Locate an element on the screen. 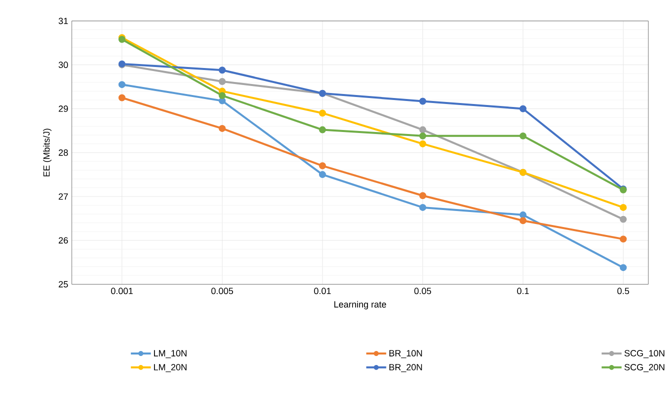  x-tick-label: 0.5 is located at coordinates (623, 291).